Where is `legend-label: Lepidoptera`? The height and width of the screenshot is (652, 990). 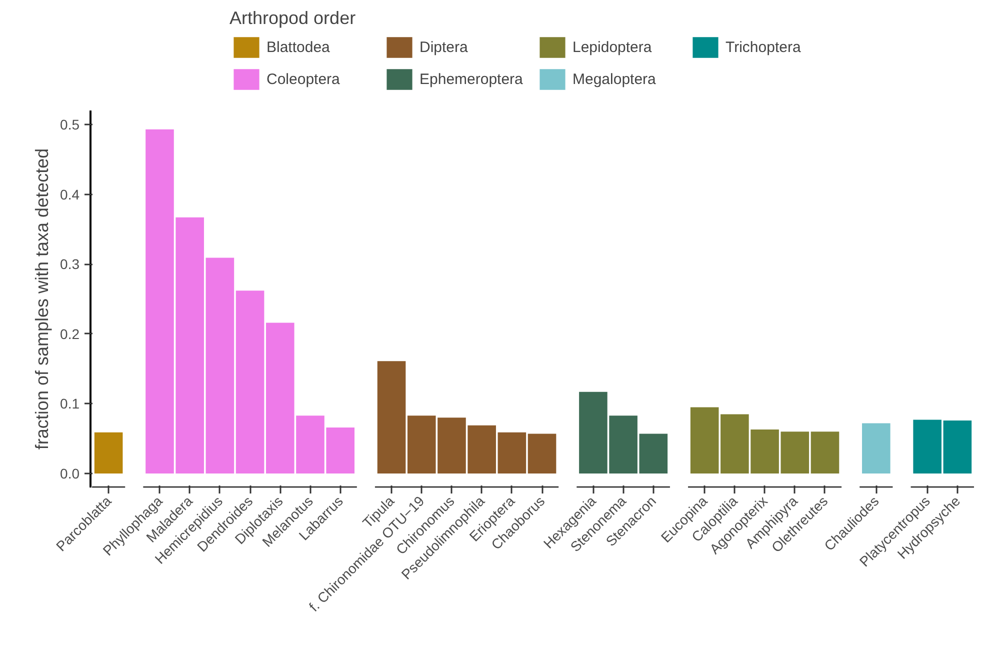
legend-label: Lepidoptera is located at coordinates (612, 47).